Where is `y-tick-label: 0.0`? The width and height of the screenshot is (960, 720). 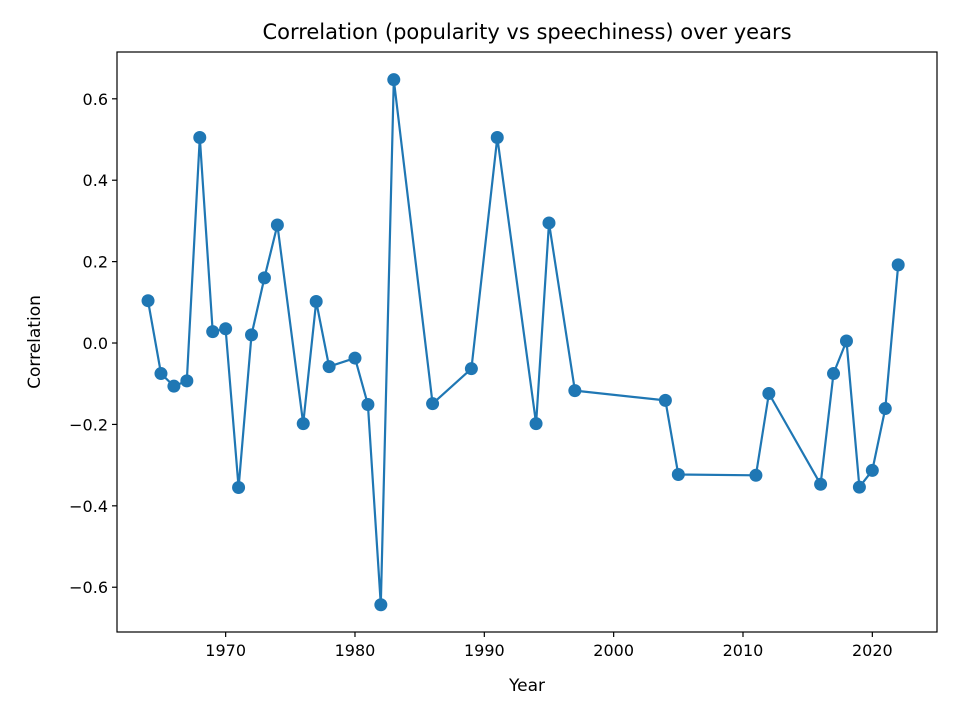 y-tick-label: 0.0 is located at coordinates (95, 343).